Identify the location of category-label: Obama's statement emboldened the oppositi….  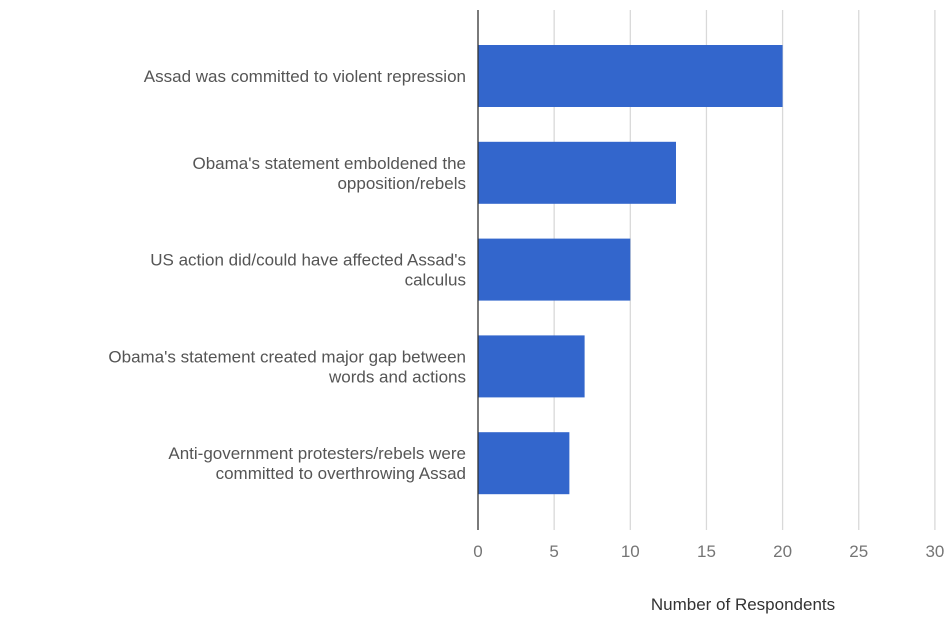
(329, 173).